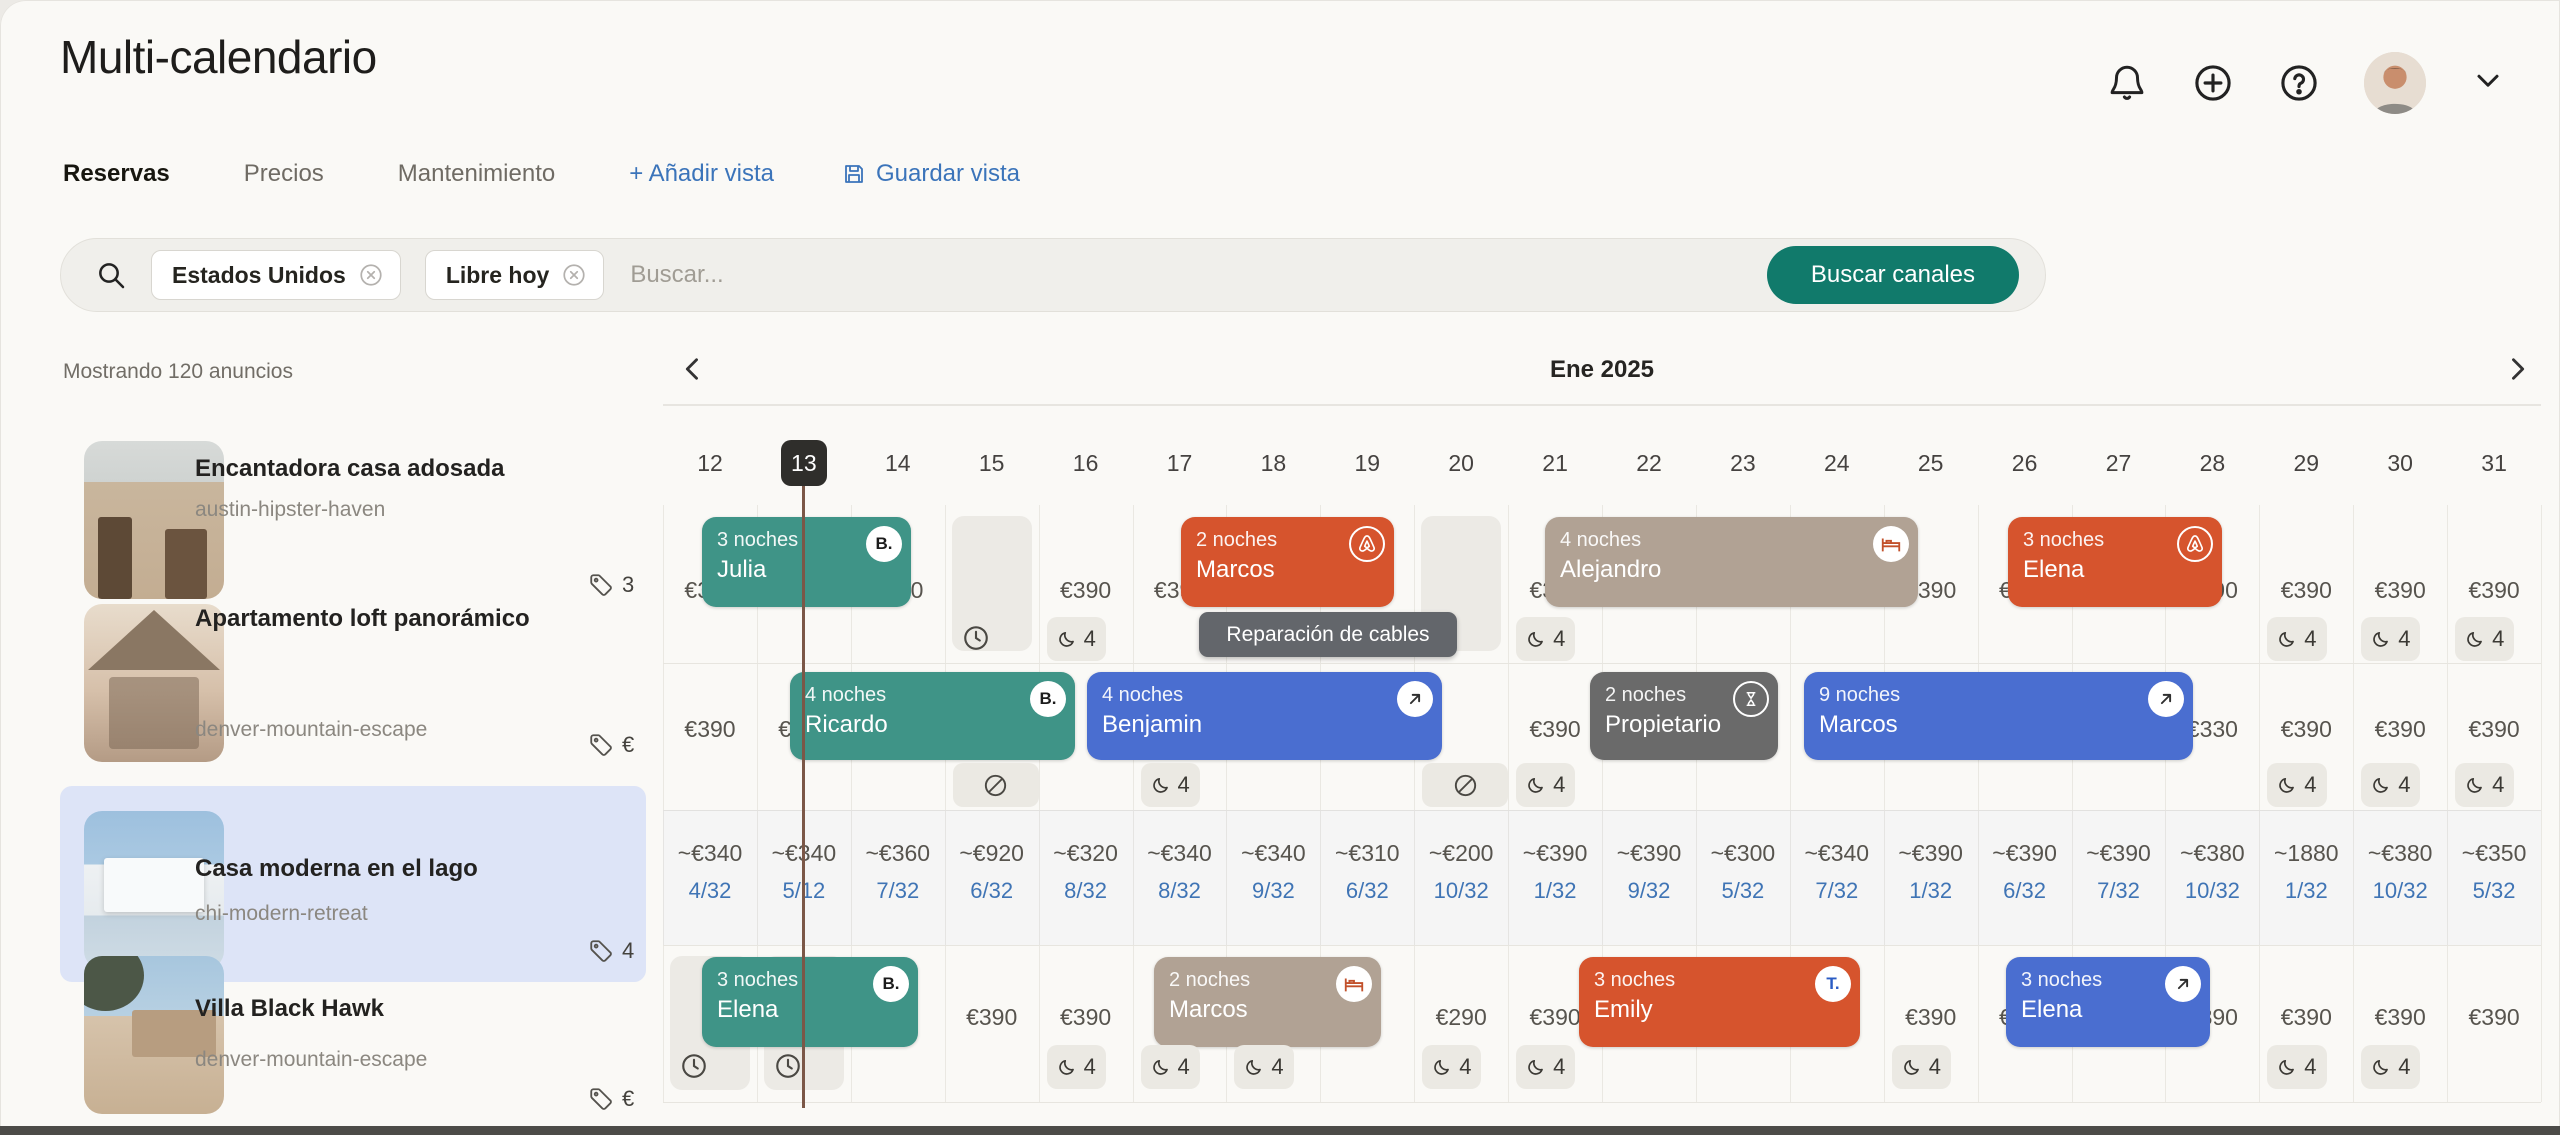 The image size is (2560, 1135). I want to click on price-cell: €290, so click(1461, 1017).